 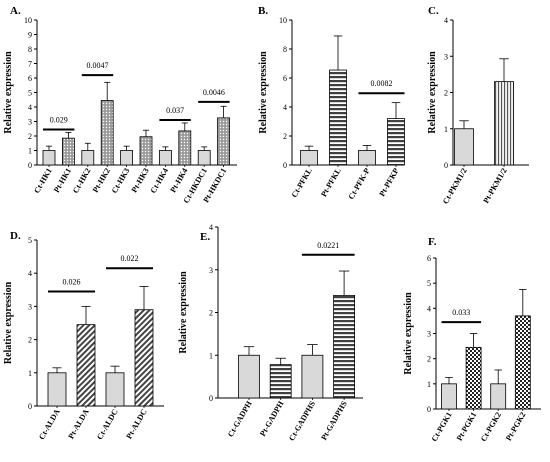 I want to click on category-label: Pt-HK3, so click(x=140, y=181).